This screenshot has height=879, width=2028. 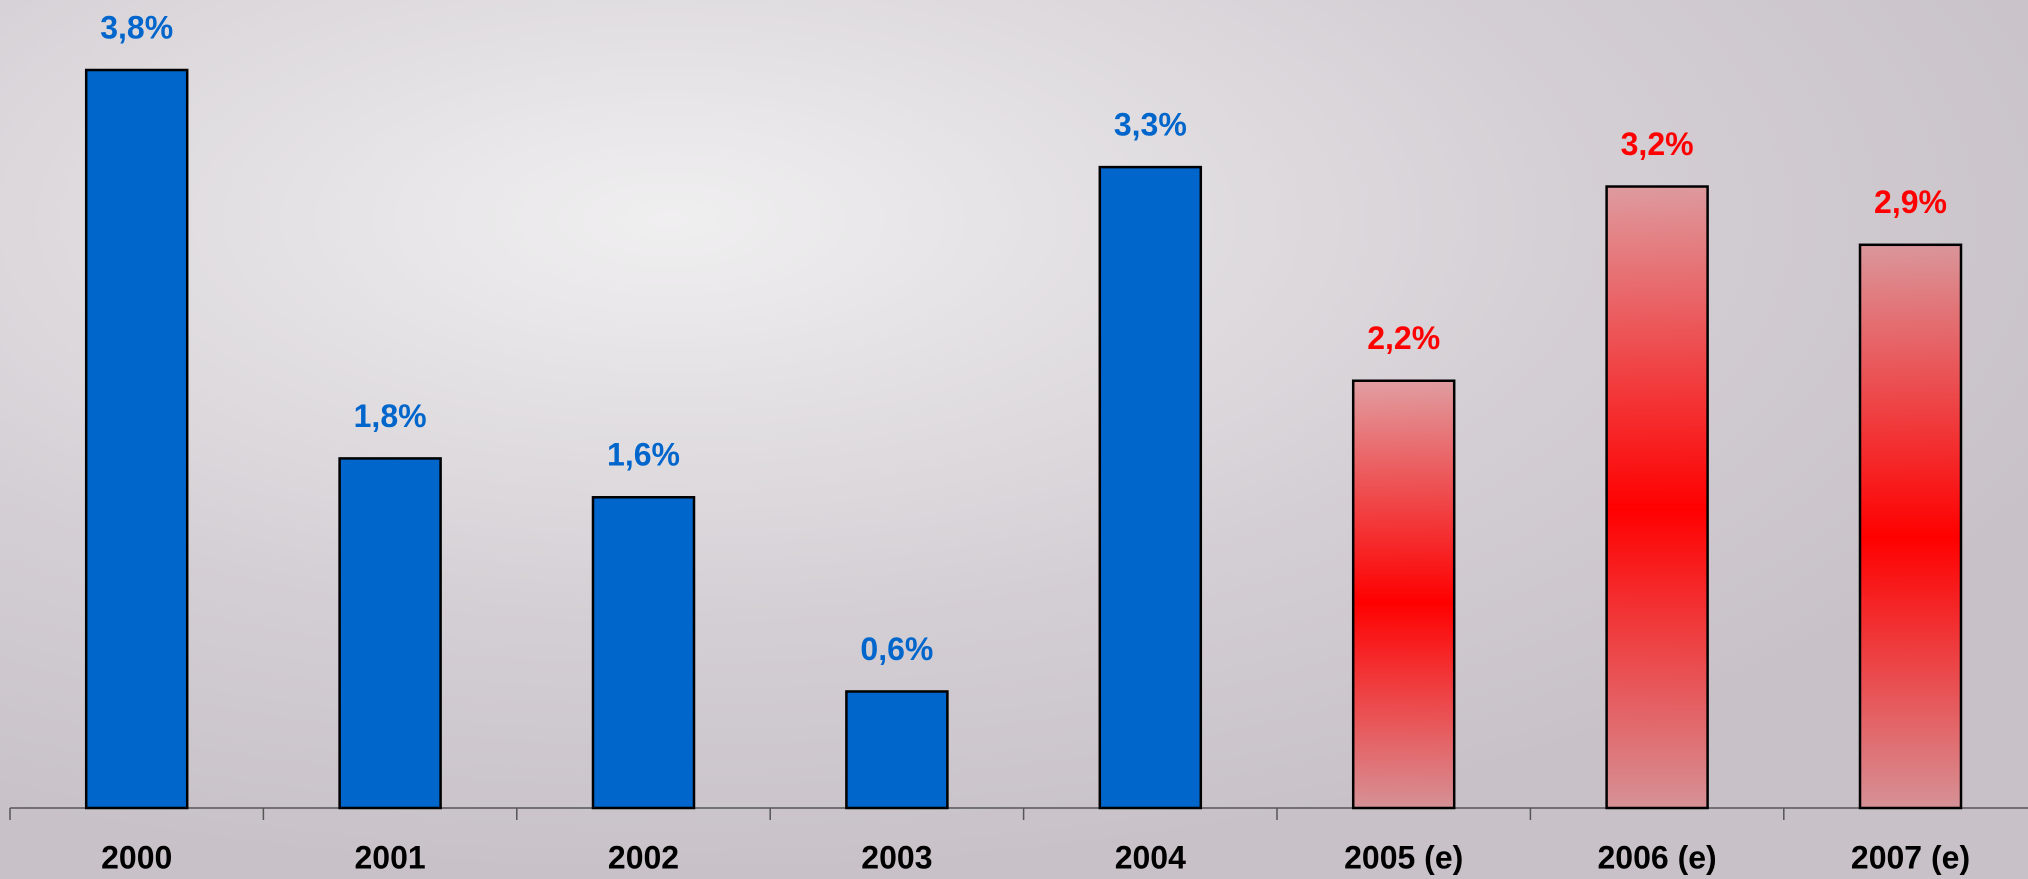 What do you see at coordinates (1910, 202) in the screenshot?
I see `value-label: 2,9%` at bounding box center [1910, 202].